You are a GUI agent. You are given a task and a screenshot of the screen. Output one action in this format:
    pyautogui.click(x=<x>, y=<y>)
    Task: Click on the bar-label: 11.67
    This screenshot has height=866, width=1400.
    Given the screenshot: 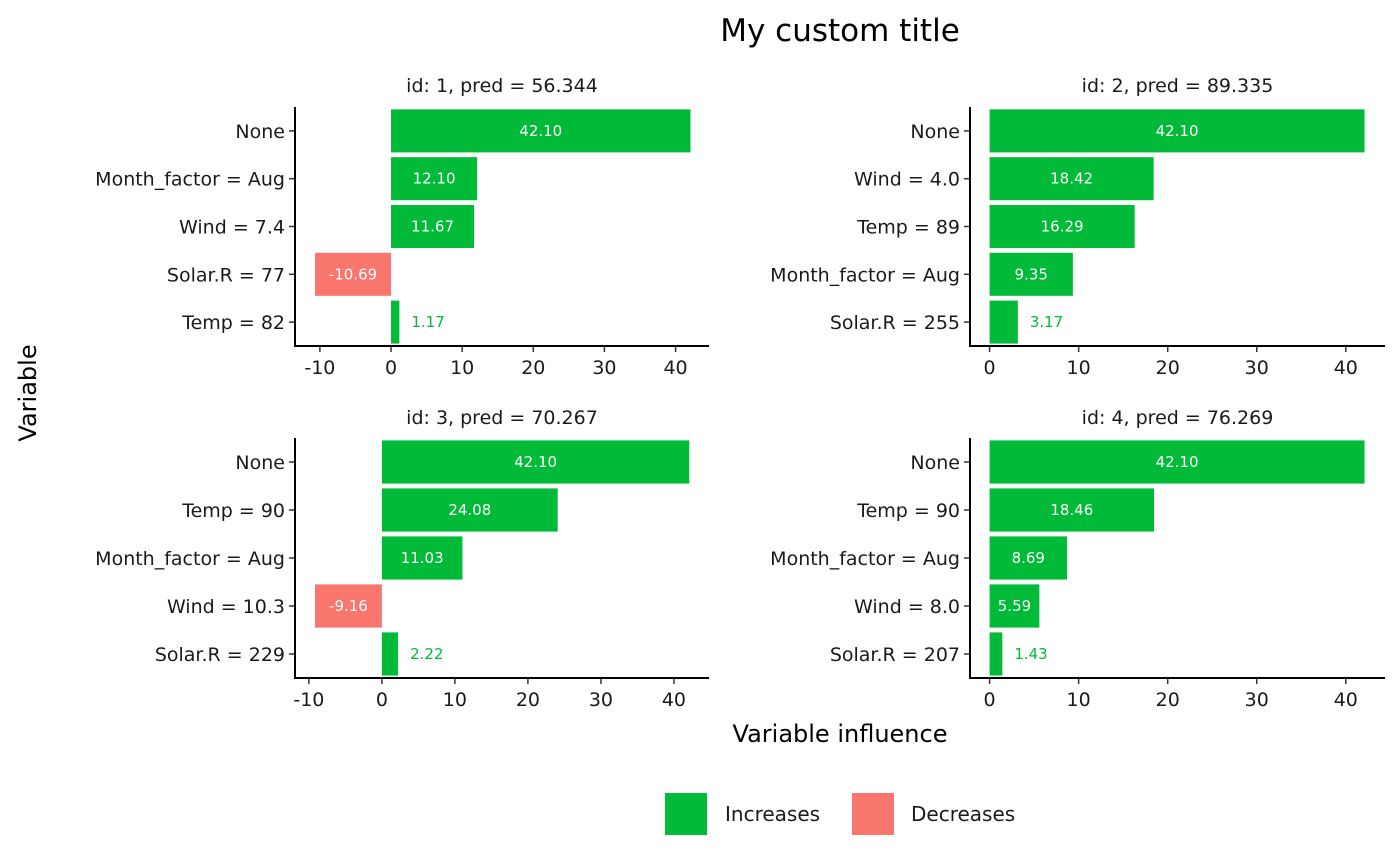 What is the action you would take?
    pyautogui.click(x=432, y=227)
    